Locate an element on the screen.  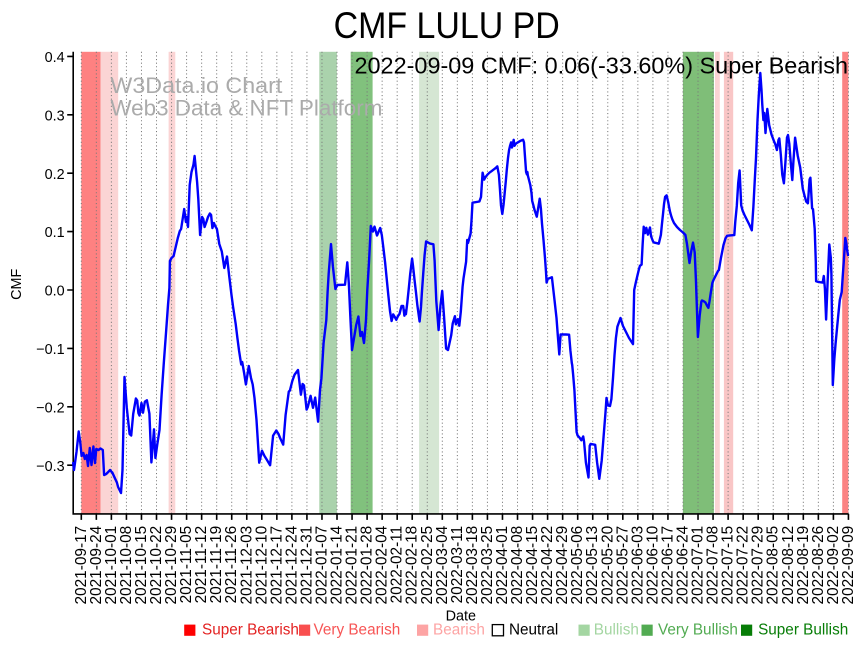
svg-text: Web3 Data & NFT Platform is located at coordinates (246, 108).